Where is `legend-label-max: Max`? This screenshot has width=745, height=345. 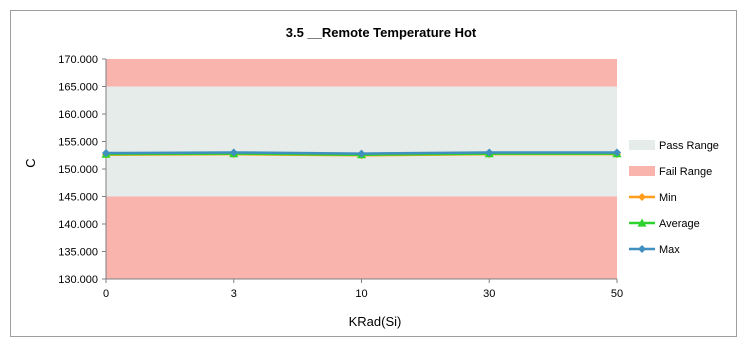 legend-label-max: Max is located at coordinates (669, 250).